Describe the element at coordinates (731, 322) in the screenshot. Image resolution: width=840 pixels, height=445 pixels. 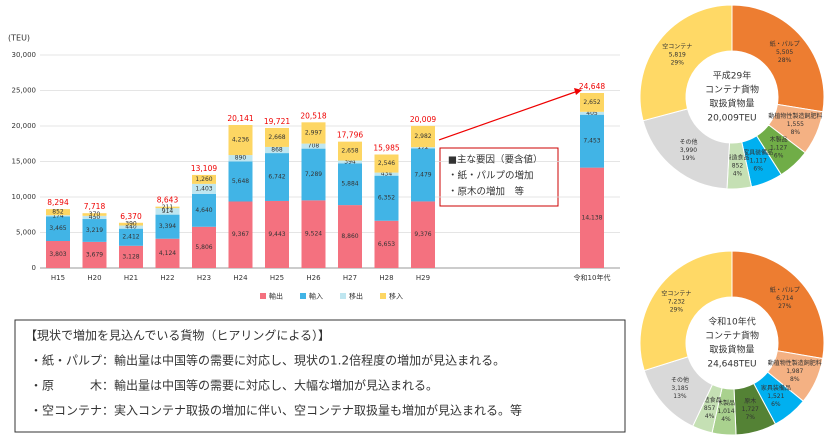
I see `pie-title: 令和10年代` at that location.